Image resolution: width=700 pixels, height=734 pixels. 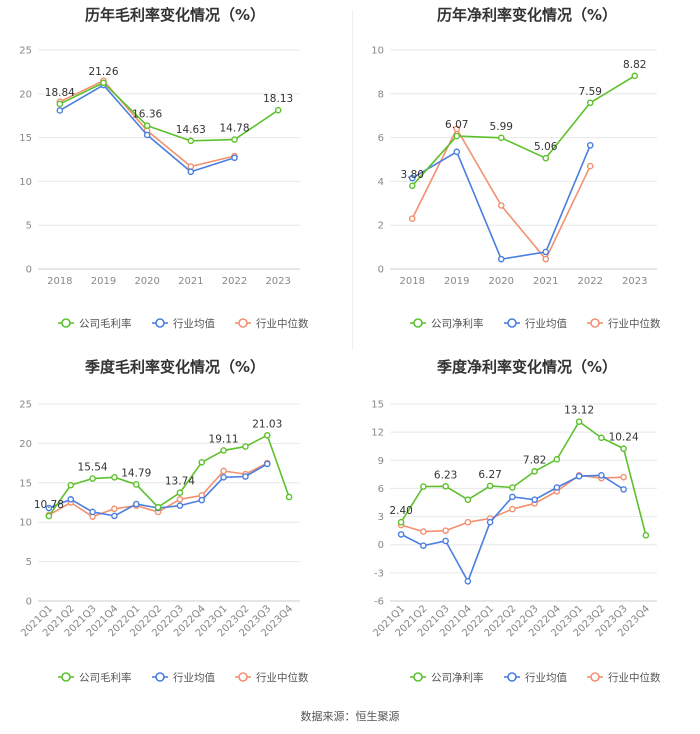 What do you see at coordinates (381, 461) in the screenshot?
I see `y-tick-label: 9` at bounding box center [381, 461].